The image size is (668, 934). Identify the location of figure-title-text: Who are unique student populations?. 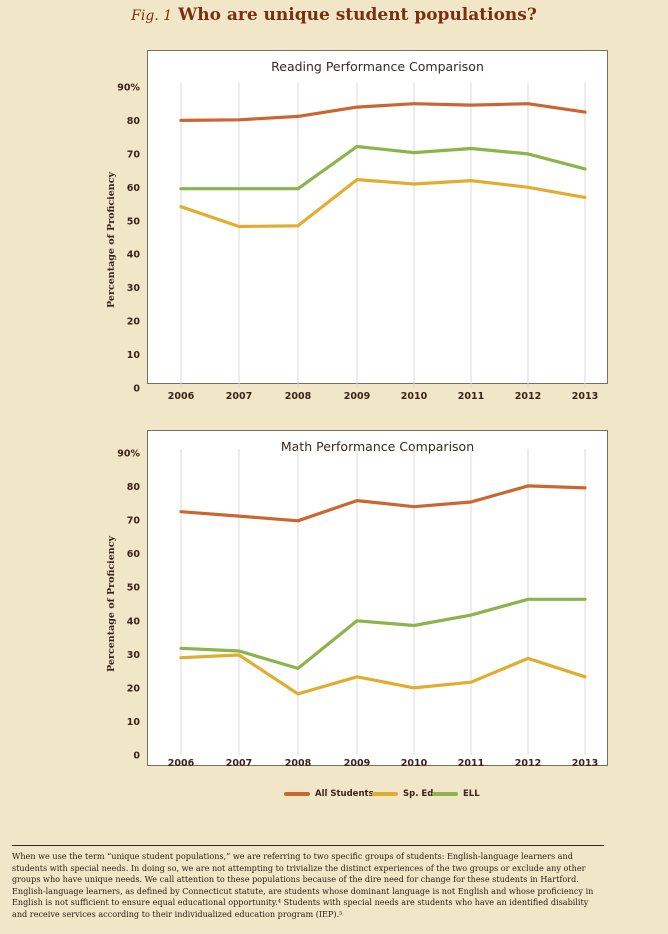
(357, 15).